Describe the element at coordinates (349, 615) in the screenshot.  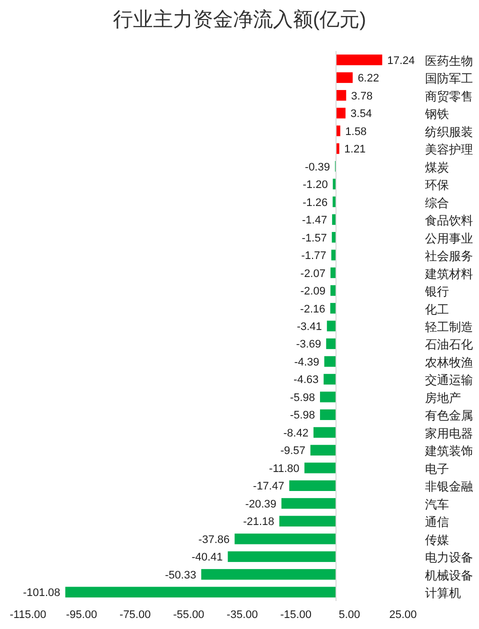
I see `x-tick-label: 5.00` at that location.